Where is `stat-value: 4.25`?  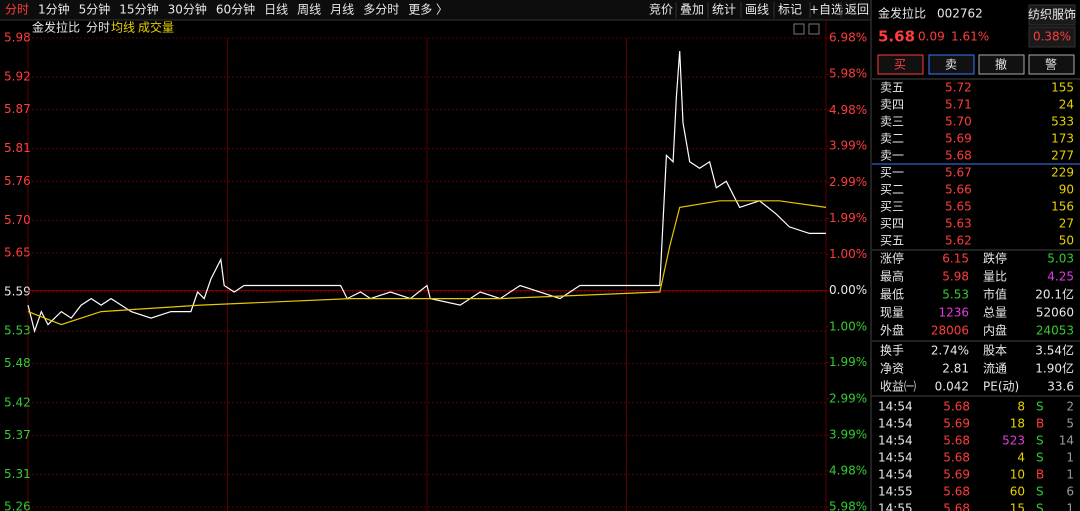 stat-value: 4.25 is located at coordinates (1060, 277).